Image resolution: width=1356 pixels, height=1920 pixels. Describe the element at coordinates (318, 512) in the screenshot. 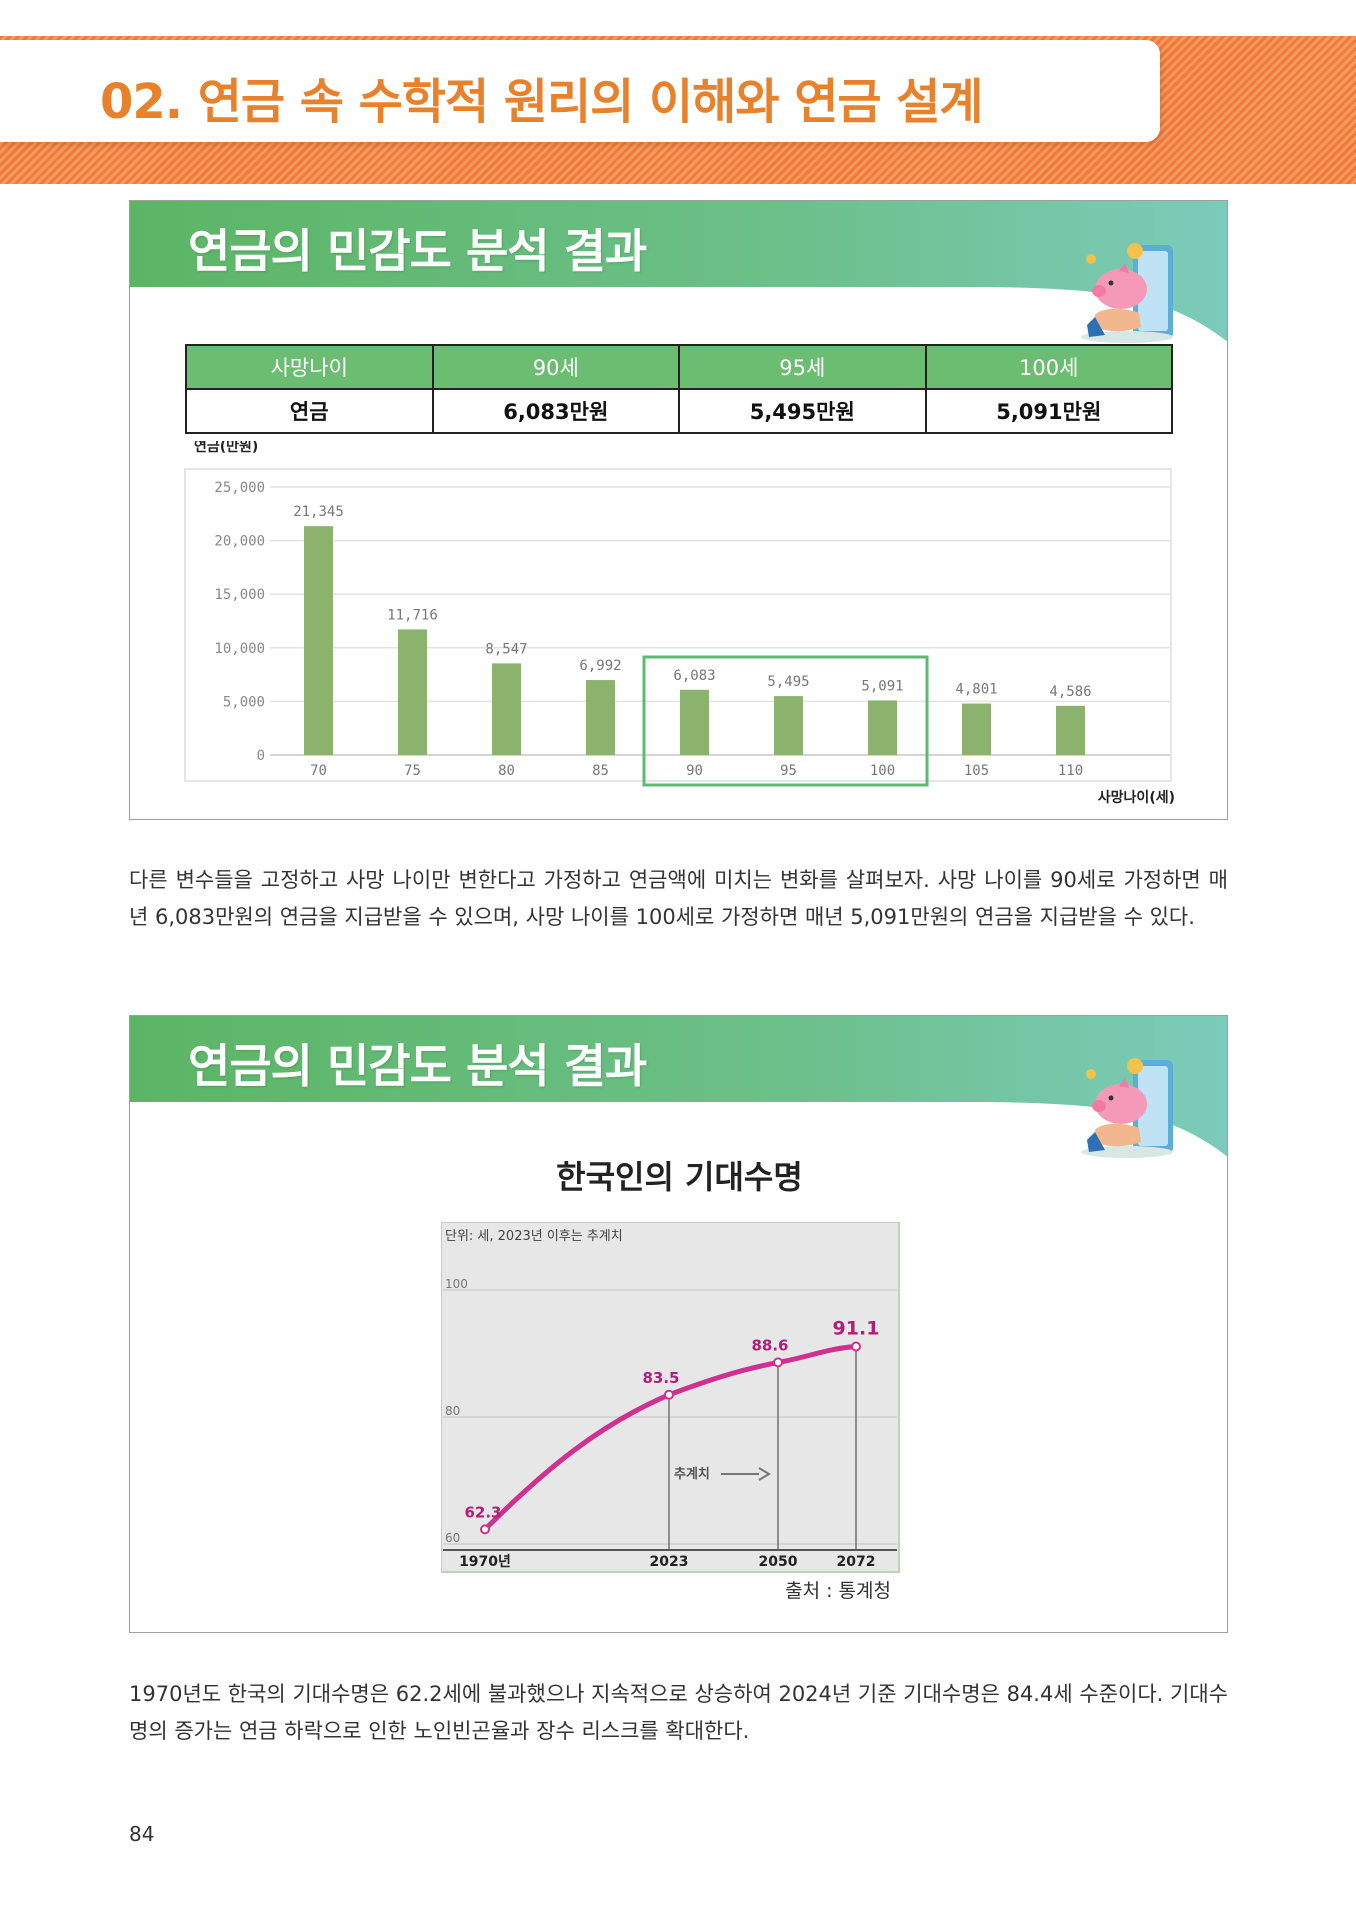

I see `data-label: 21,345` at that location.